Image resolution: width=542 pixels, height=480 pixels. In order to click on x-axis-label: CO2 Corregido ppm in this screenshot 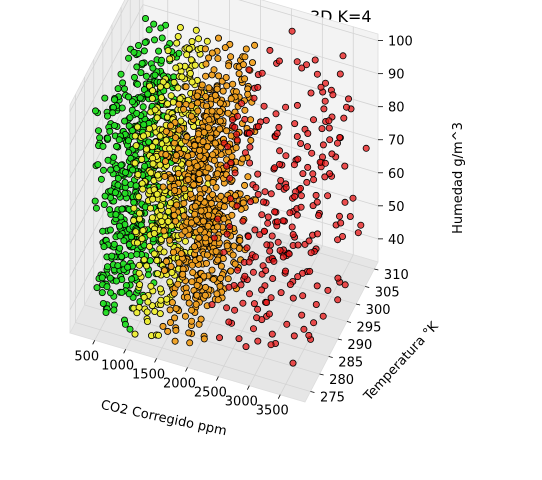, I will do `click(163, 418)`.